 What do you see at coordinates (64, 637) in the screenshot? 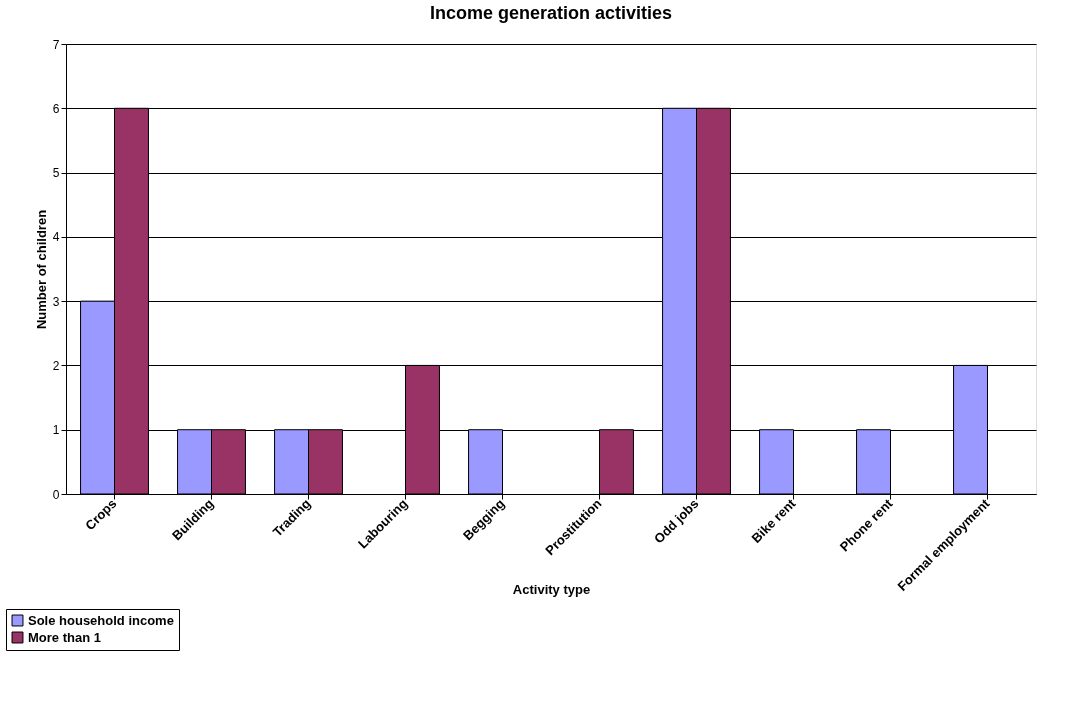
I see `legend-label: More than 1` at bounding box center [64, 637].